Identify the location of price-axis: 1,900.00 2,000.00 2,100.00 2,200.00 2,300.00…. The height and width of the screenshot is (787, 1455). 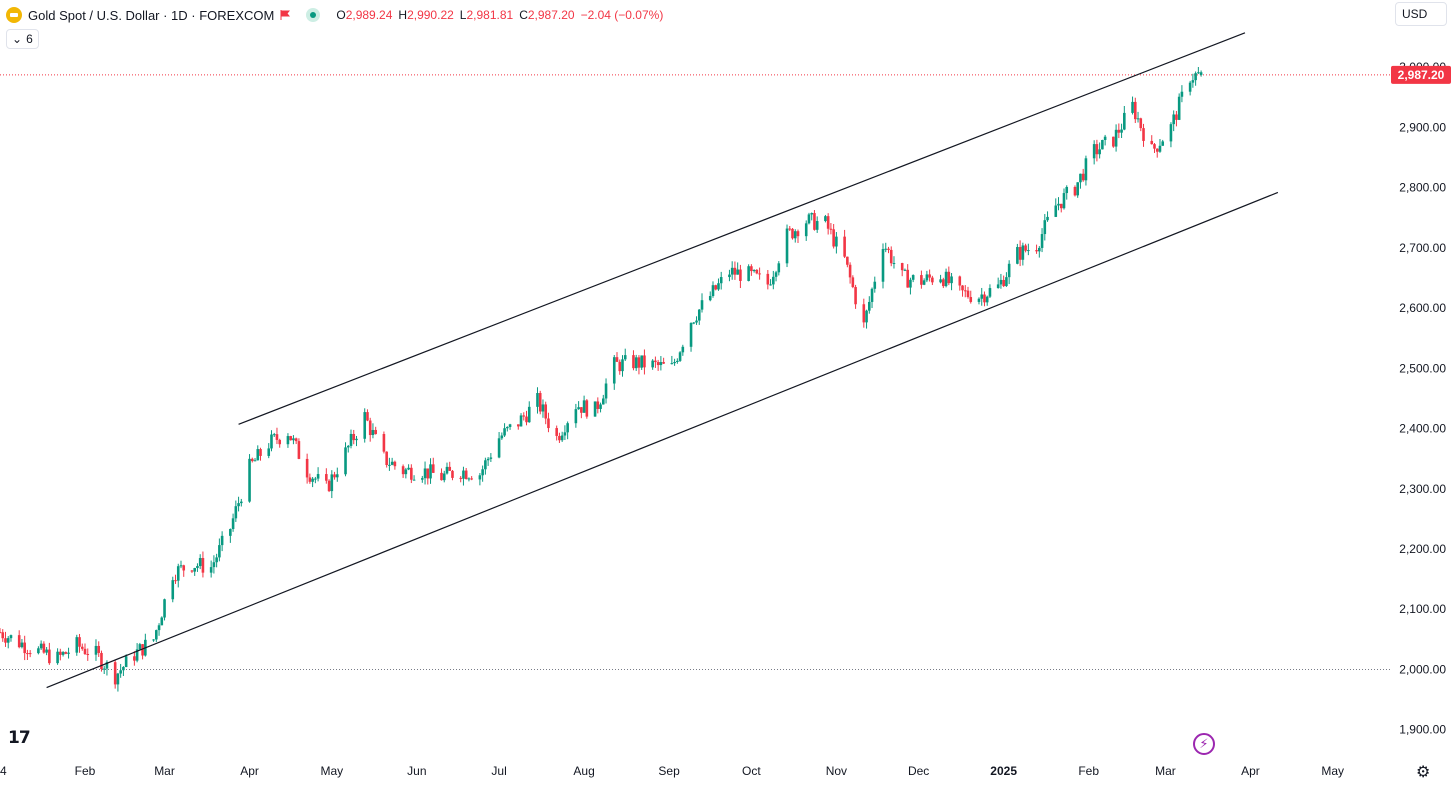
(1422, 398).